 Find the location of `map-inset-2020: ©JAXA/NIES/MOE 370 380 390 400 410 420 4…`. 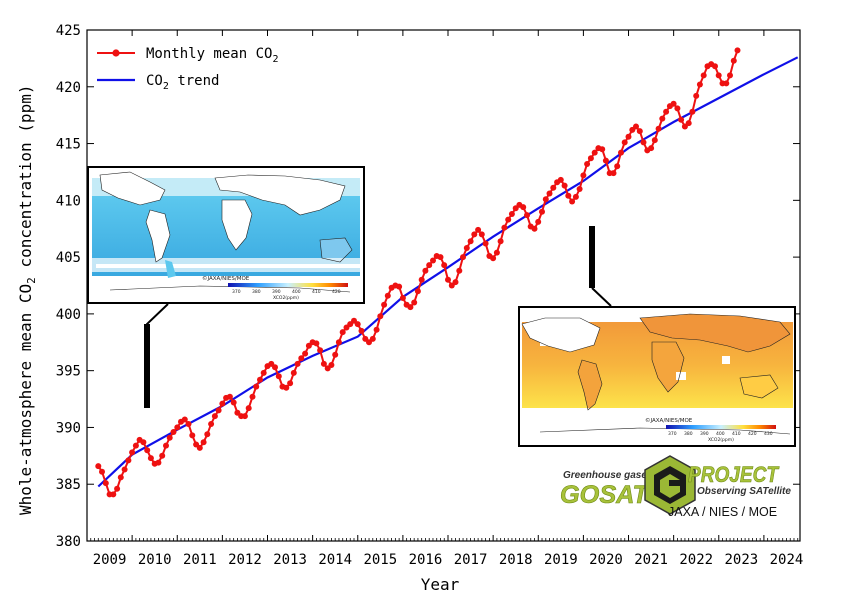

map-inset-2020: ©JAXA/NIES/MOE 370 380 390 400 410 420 4… is located at coordinates (657, 336).